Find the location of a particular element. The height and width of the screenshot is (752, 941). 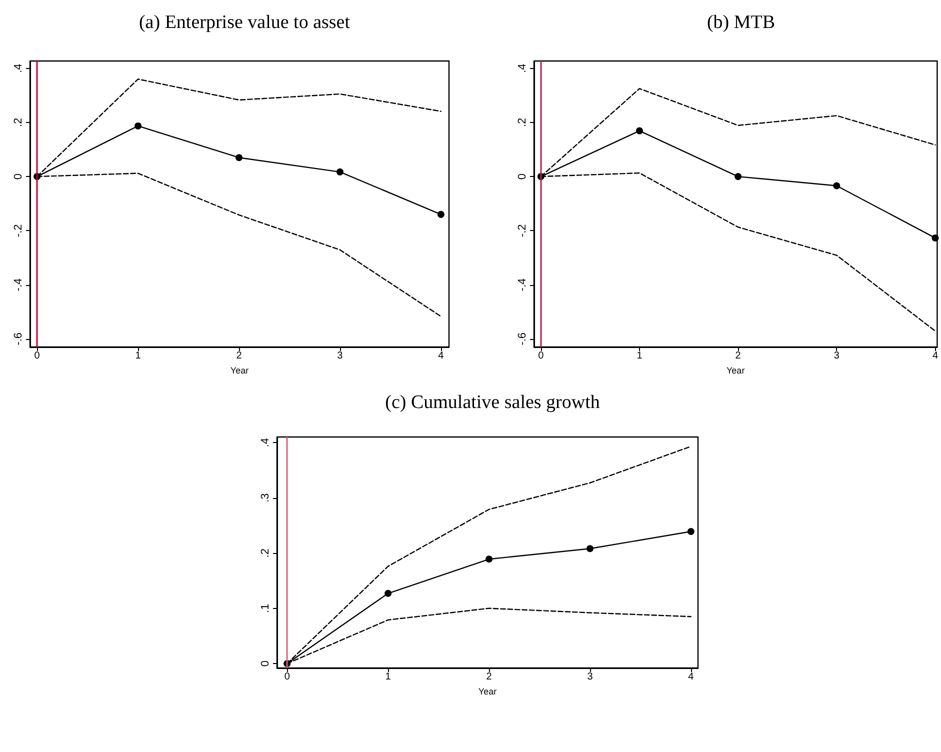

y-tick-label: .1 is located at coordinates (266, 608).